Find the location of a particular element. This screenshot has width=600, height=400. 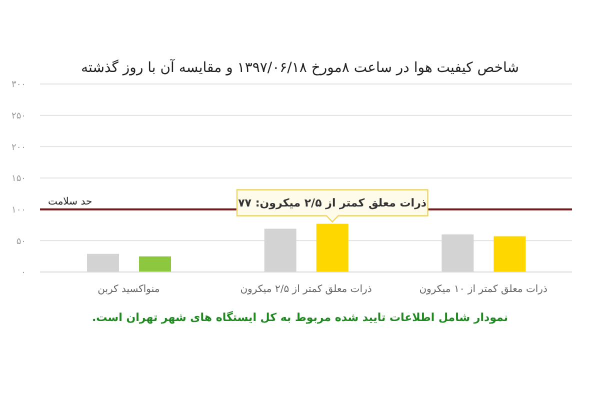

ref-line-label: حد سلامت is located at coordinates (70, 202).